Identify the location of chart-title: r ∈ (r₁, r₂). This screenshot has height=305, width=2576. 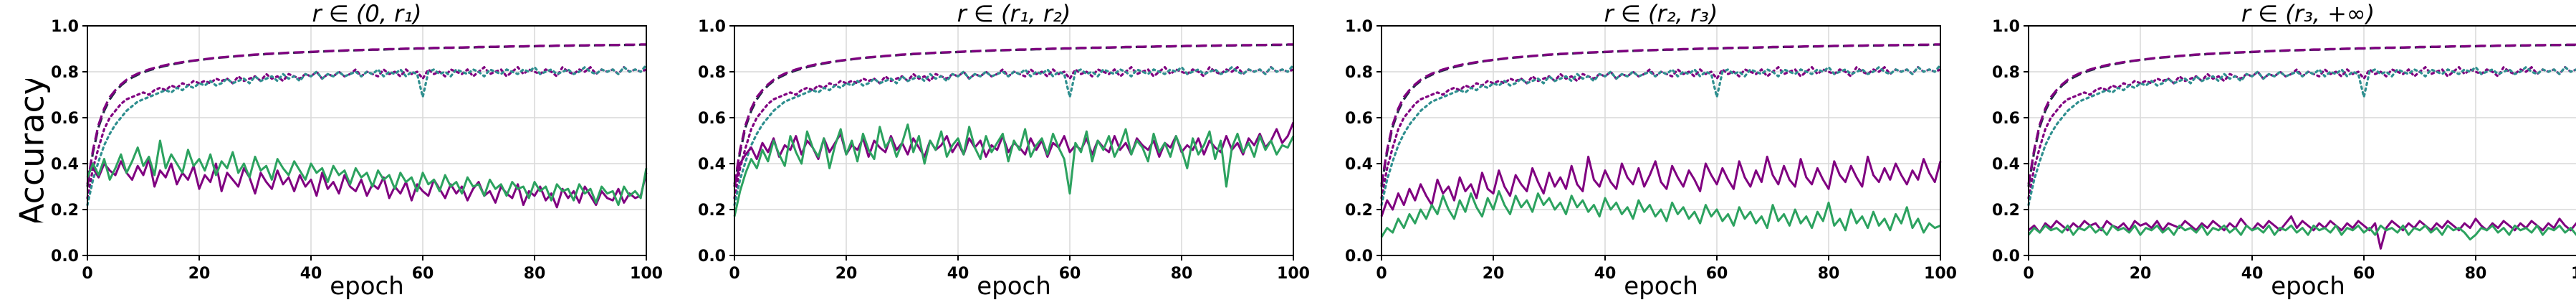
(1014, 14).